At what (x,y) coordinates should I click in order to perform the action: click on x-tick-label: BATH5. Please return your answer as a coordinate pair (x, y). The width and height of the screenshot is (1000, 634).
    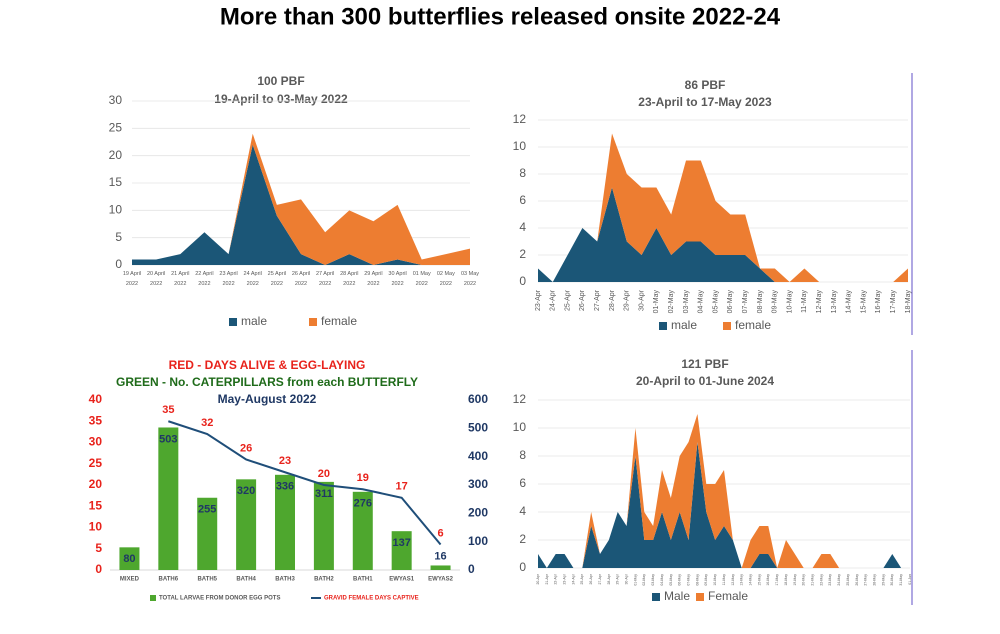
    Looking at the image, I should click on (207, 580).